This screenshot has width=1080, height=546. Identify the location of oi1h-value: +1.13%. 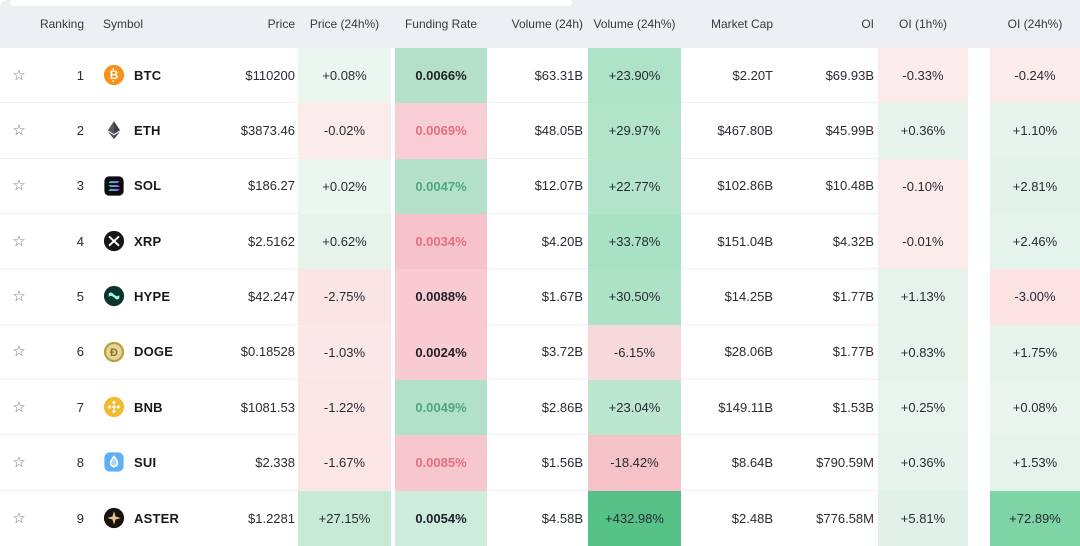
(923, 297).